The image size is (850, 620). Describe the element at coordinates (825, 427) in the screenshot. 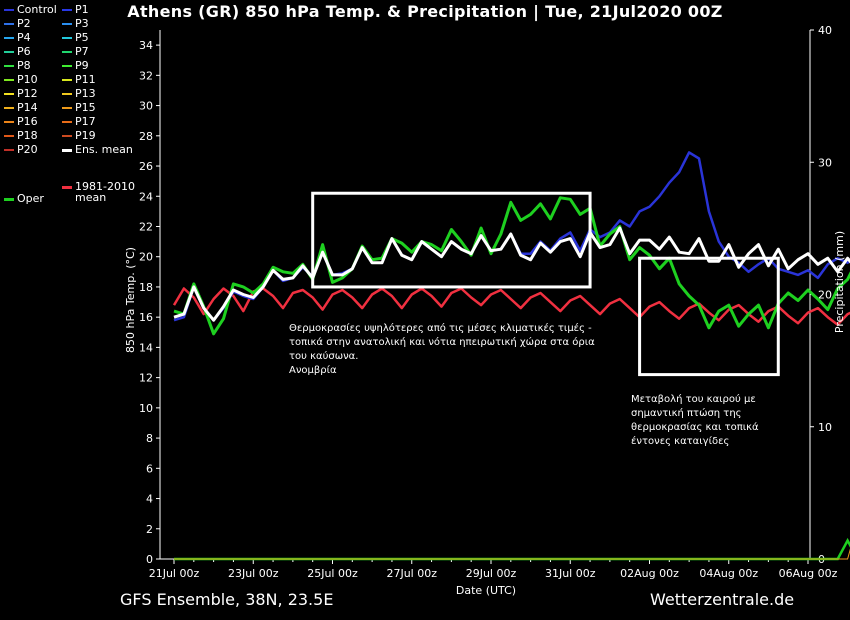

I see `y2-tick-label: 10` at that location.